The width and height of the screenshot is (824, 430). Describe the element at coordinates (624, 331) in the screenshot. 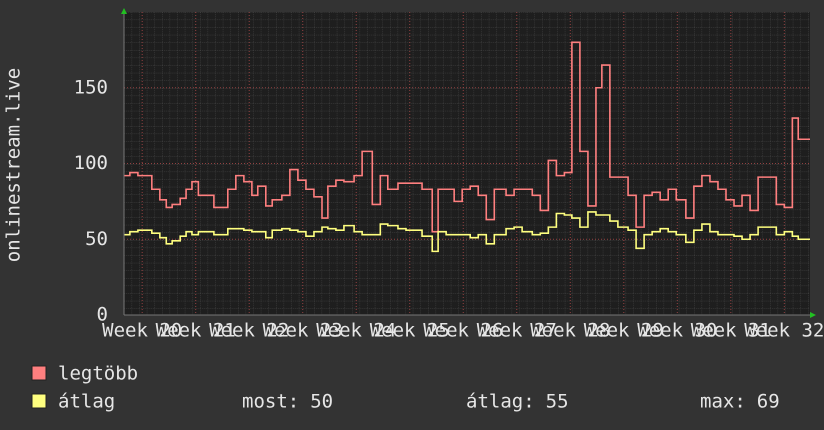

I see `x-tick-label: Week 29` at that location.